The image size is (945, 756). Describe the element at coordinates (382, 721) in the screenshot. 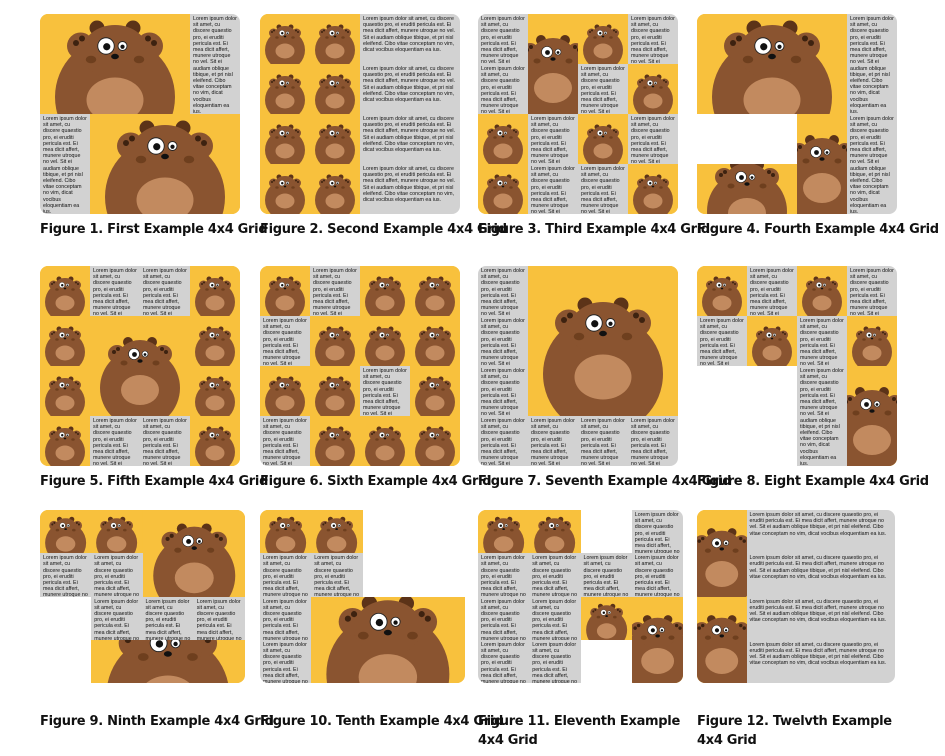

I see `figure-caption: Figure 10. Tenth Example 4x4 Grid` at that location.